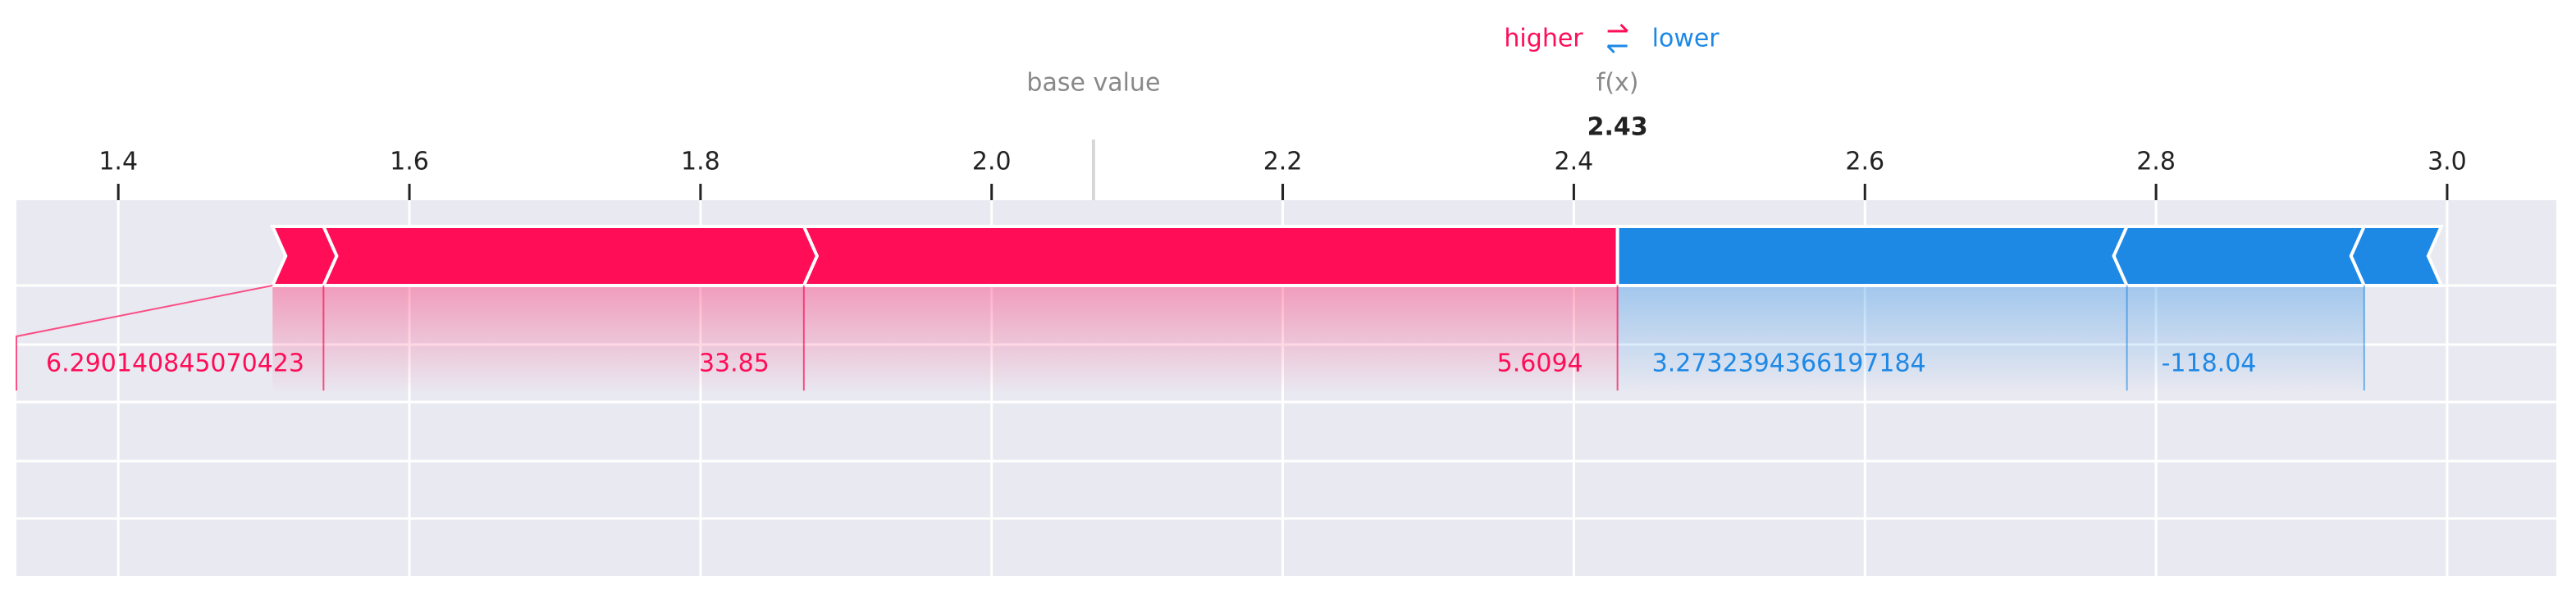 The height and width of the screenshot is (594, 2576). Describe the element at coordinates (1618, 83) in the screenshot. I see `output-label: f(x)` at that location.